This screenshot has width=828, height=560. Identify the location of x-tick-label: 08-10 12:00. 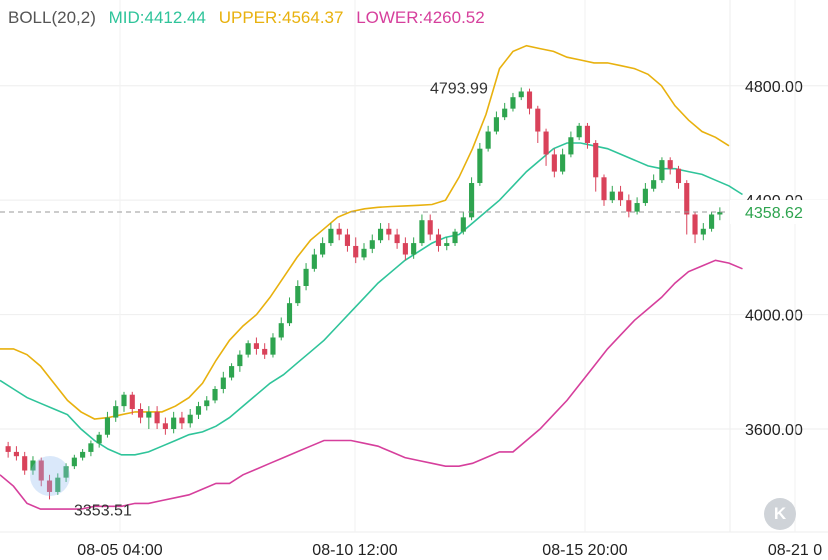
(355, 550).